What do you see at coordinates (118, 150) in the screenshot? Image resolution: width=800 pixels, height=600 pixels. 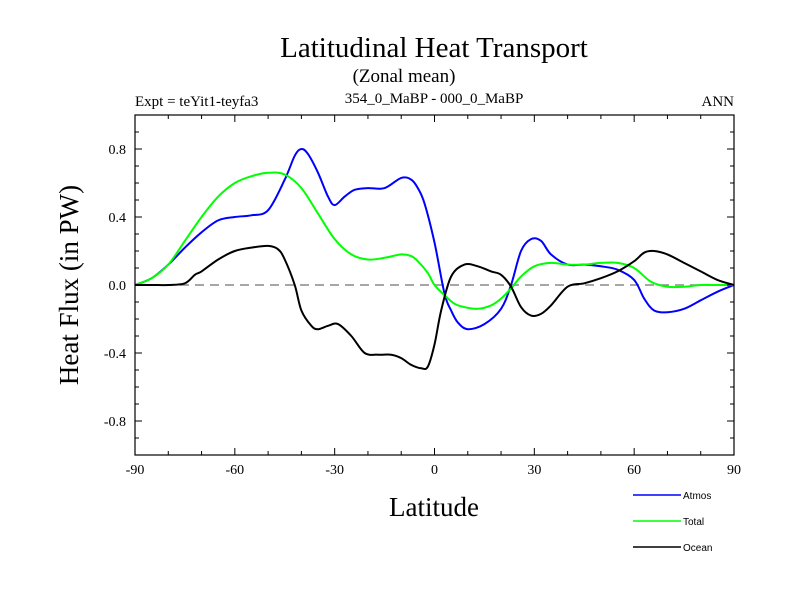 I see `y-tick-label: 0.8` at bounding box center [118, 150].